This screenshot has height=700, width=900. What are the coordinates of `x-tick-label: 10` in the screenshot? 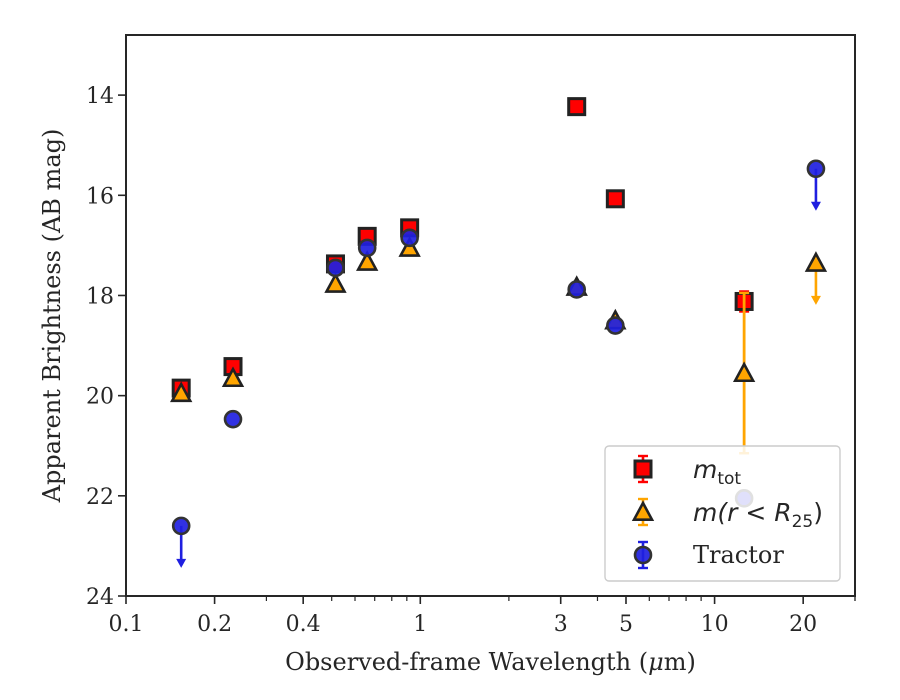 It's located at (715, 624).